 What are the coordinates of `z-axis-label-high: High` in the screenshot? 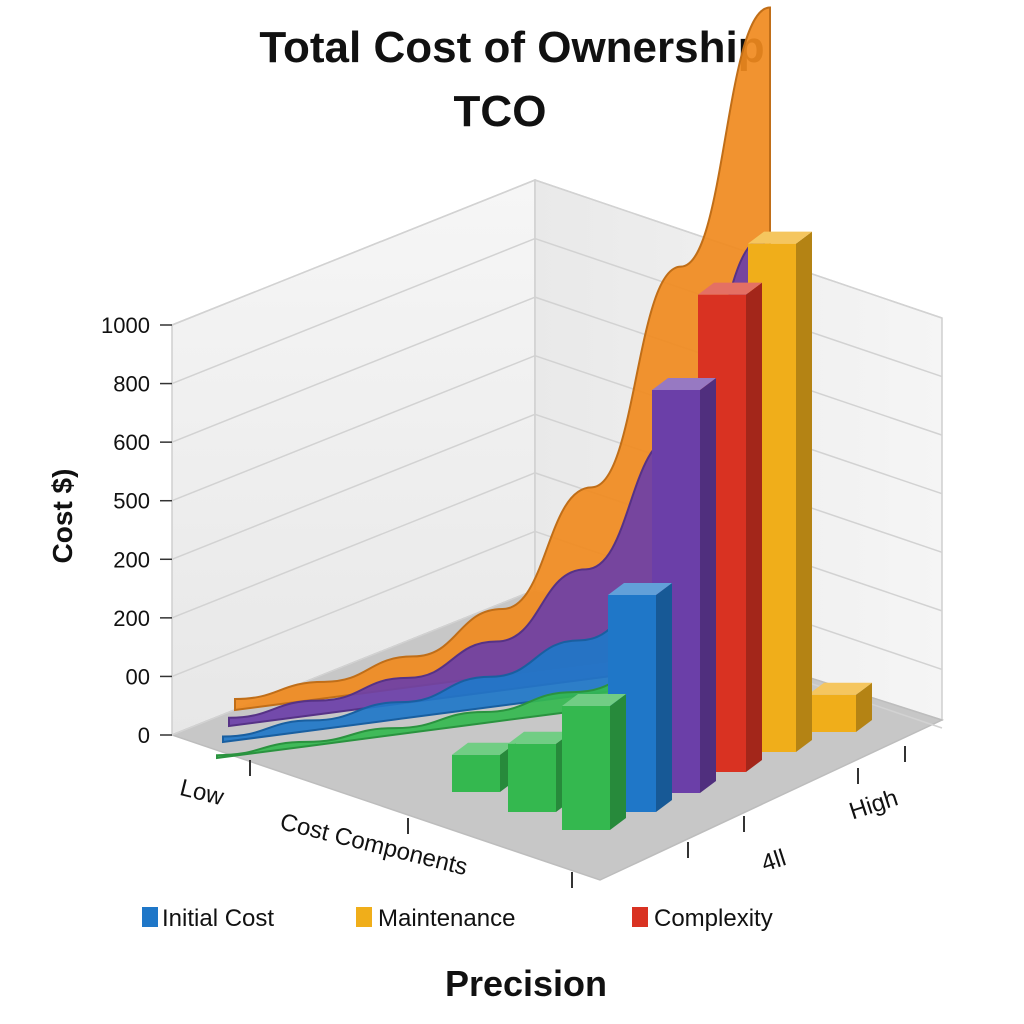 It's located at (873, 804).